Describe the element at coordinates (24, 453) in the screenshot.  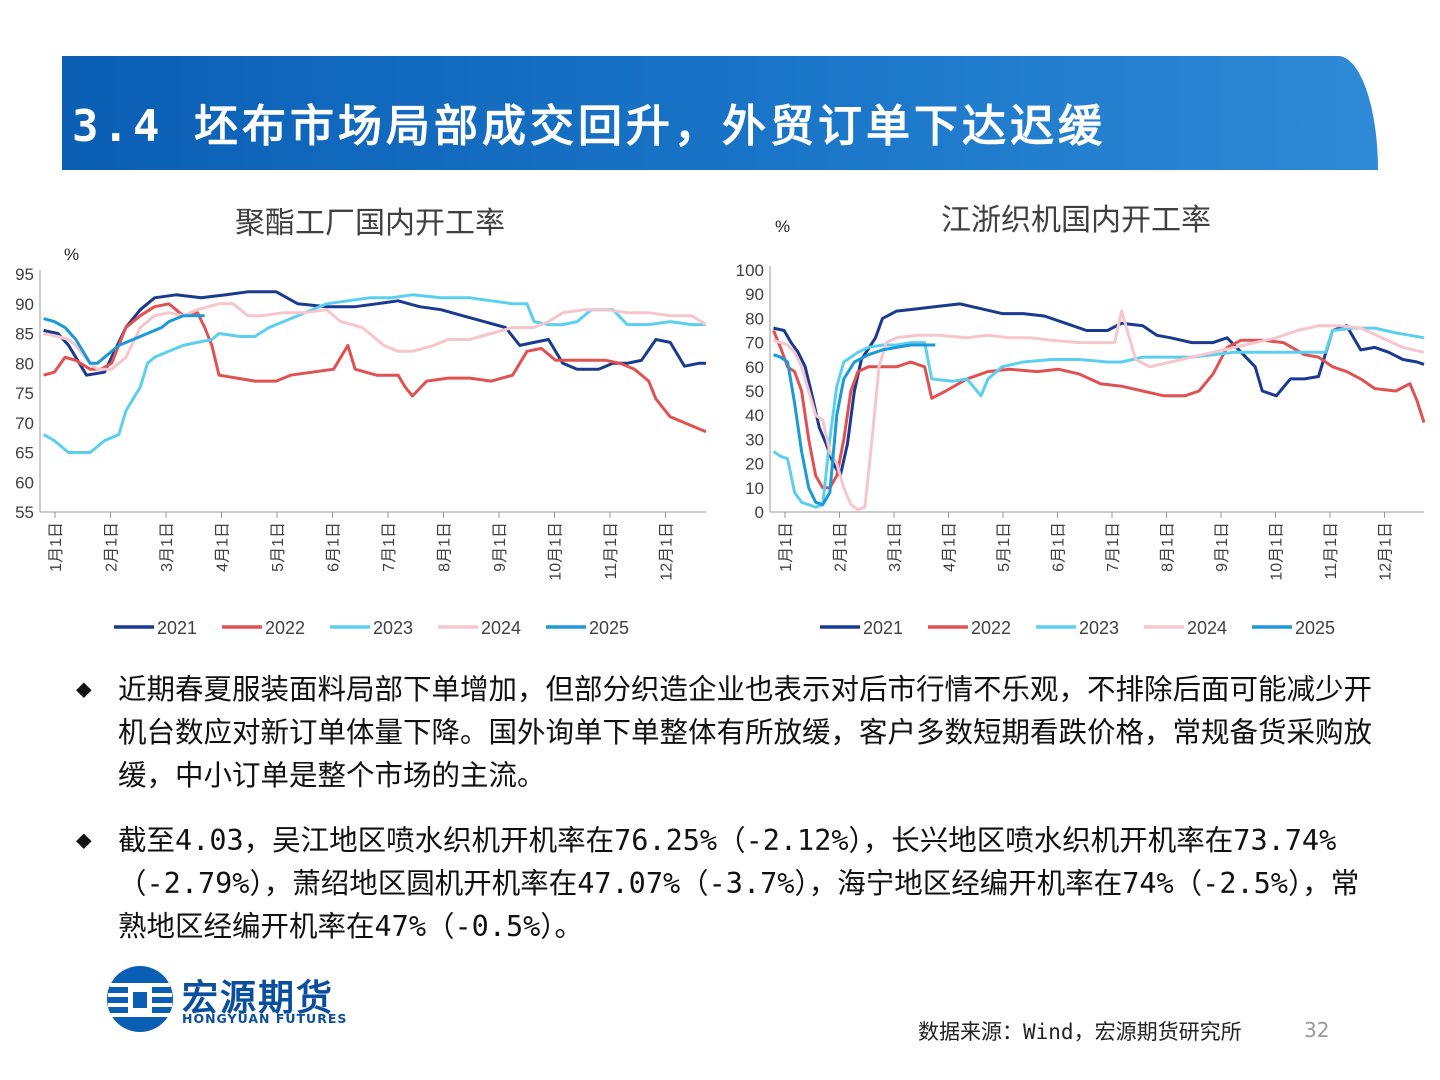
I see `y-tick-label: 65` at that location.